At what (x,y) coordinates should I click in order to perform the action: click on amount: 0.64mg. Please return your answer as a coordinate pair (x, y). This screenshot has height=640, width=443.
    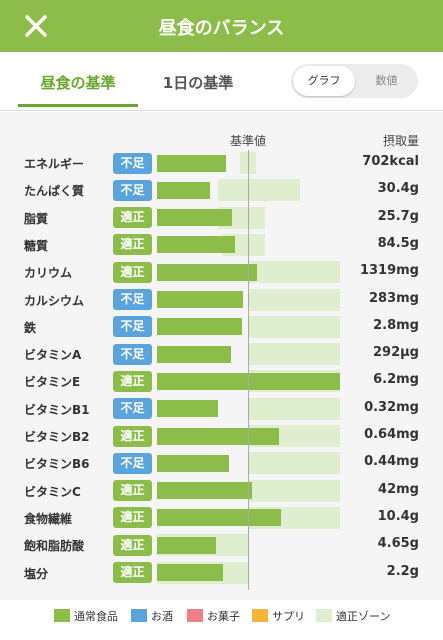
    Looking at the image, I should click on (391, 434).